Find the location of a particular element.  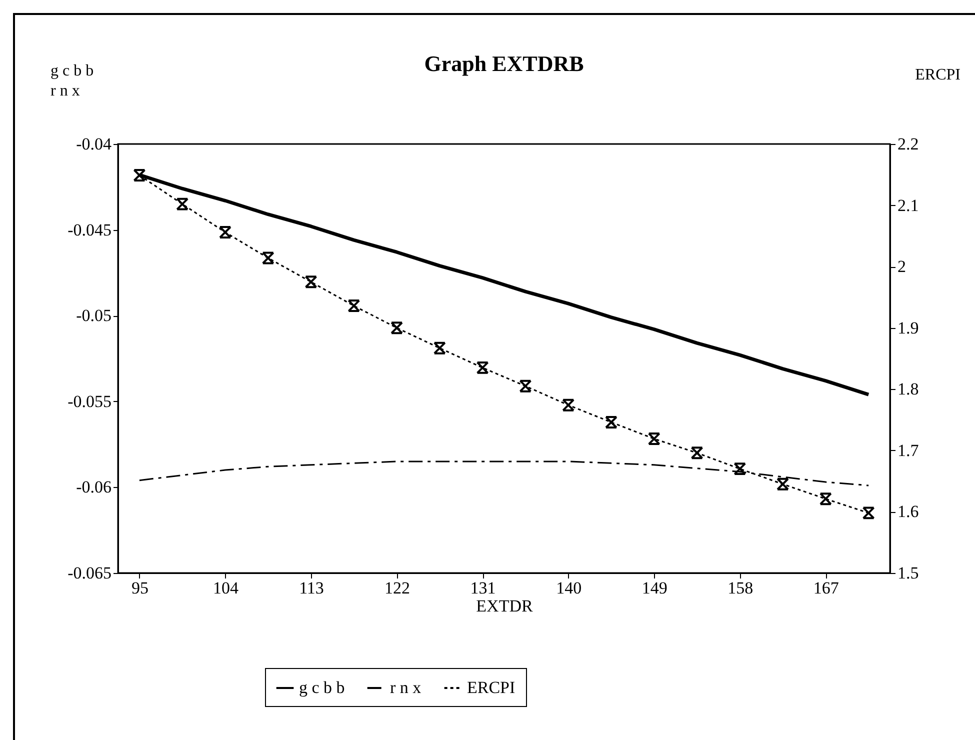

y2-tick-label: 1.6 is located at coordinates (908, 512).